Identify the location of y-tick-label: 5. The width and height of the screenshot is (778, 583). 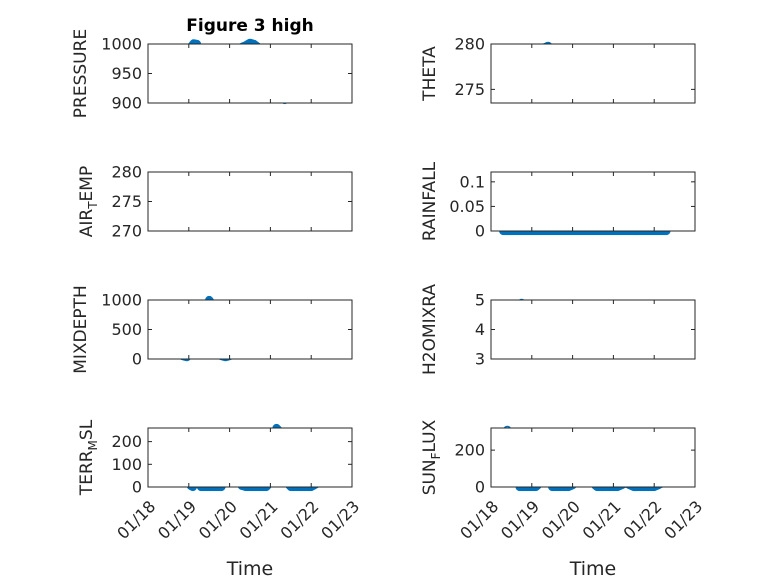
(480, 300).